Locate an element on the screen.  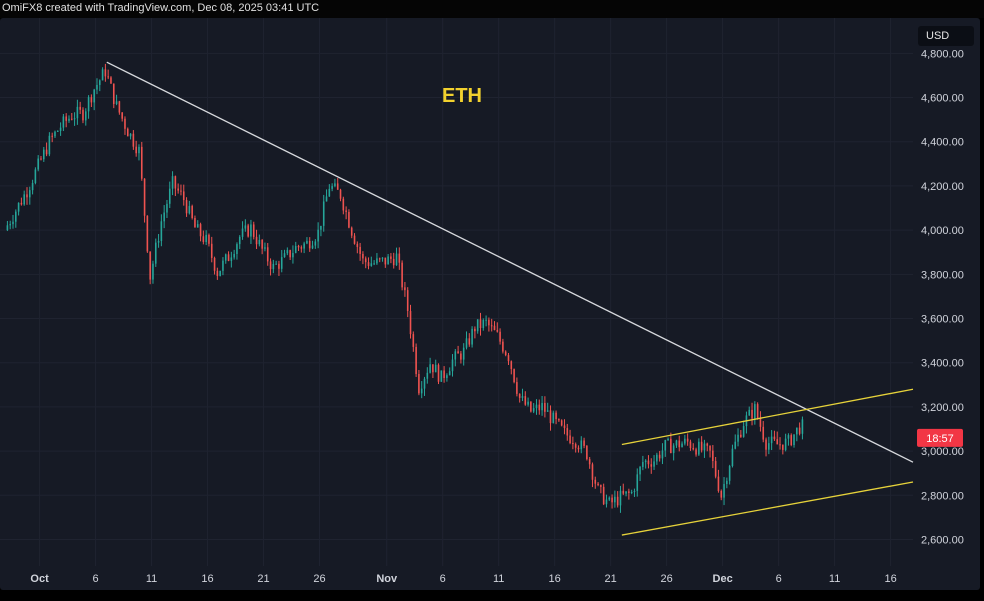
price-marker-label: 18:57 is located at coordinates (940, 439).